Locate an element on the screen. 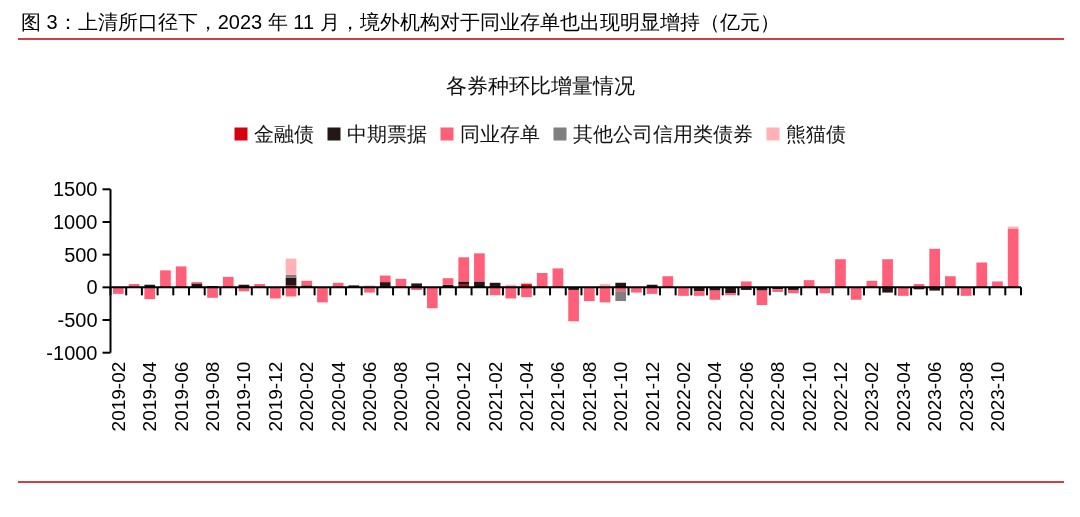 The image size is (1080, 517). y-tick-label: -500 is located at coordinates (77, 320).